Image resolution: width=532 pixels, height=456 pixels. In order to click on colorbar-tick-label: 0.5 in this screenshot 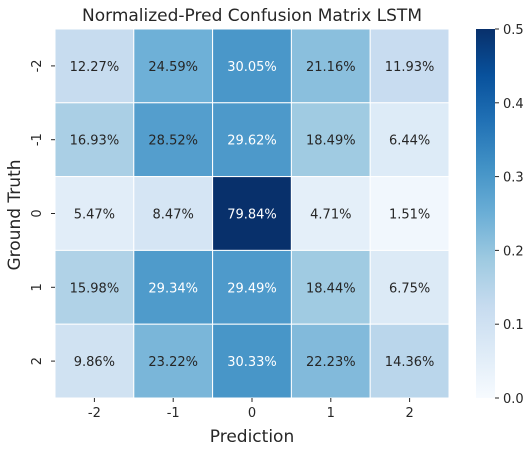, I will do `click(513, 30)`.